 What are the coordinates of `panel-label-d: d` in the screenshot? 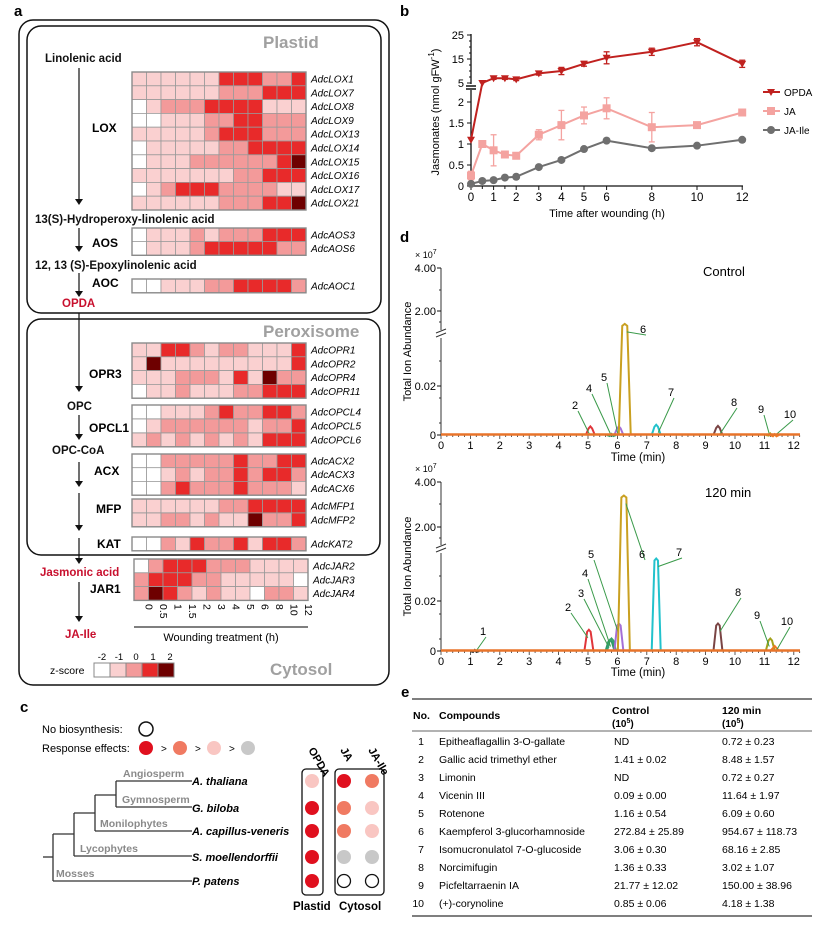 It's located at (404, 237).